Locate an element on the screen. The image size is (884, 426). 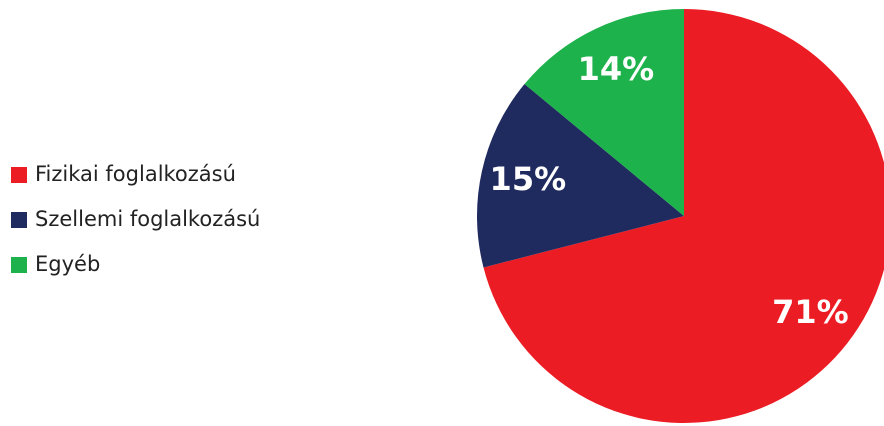
value-label: 14% is located at coordinates (616, 69).